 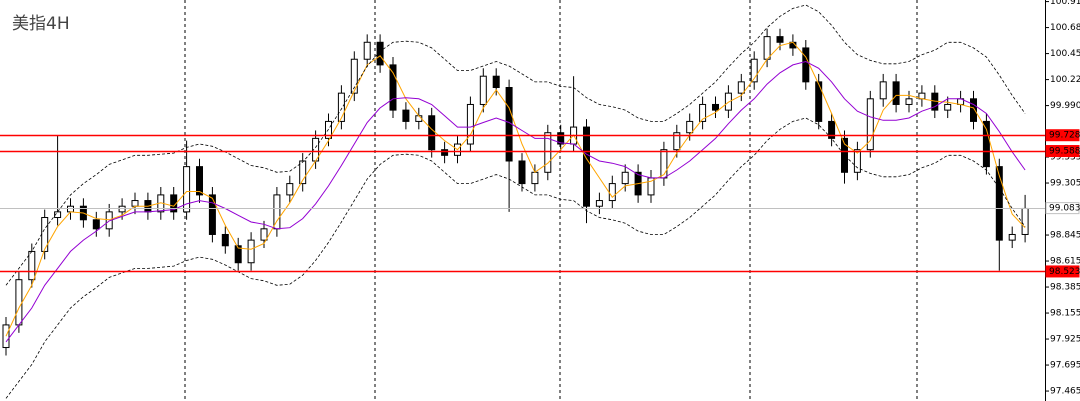 What do you see at coordinates (1065, 314) in the screenshot?
I see `y-tick-label: 98.155` at bounding box center [1065, 314].